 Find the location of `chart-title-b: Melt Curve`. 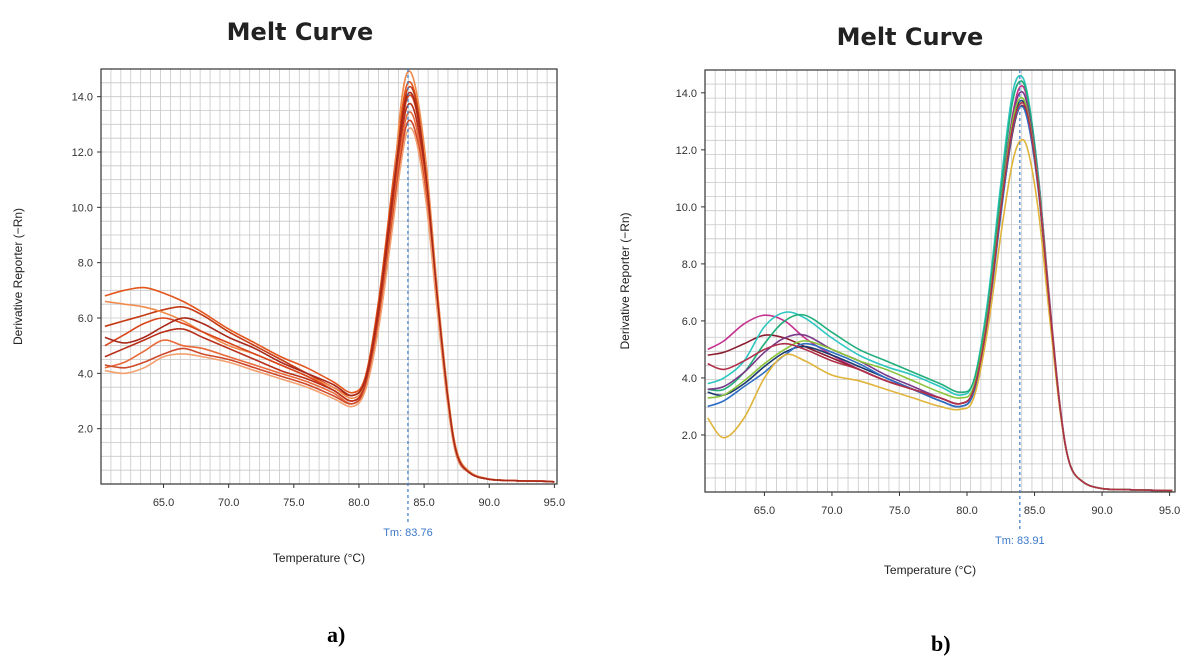

chart-title-b: Melt Curve is located at coordinates (910, 37).